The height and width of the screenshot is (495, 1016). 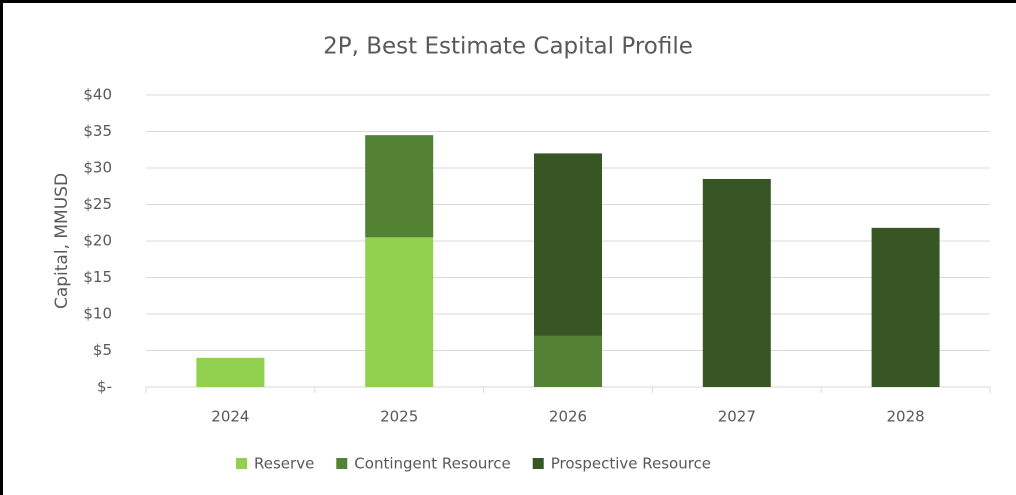 I want to click on y-tick-label: $25, so click(x=97, y=204).